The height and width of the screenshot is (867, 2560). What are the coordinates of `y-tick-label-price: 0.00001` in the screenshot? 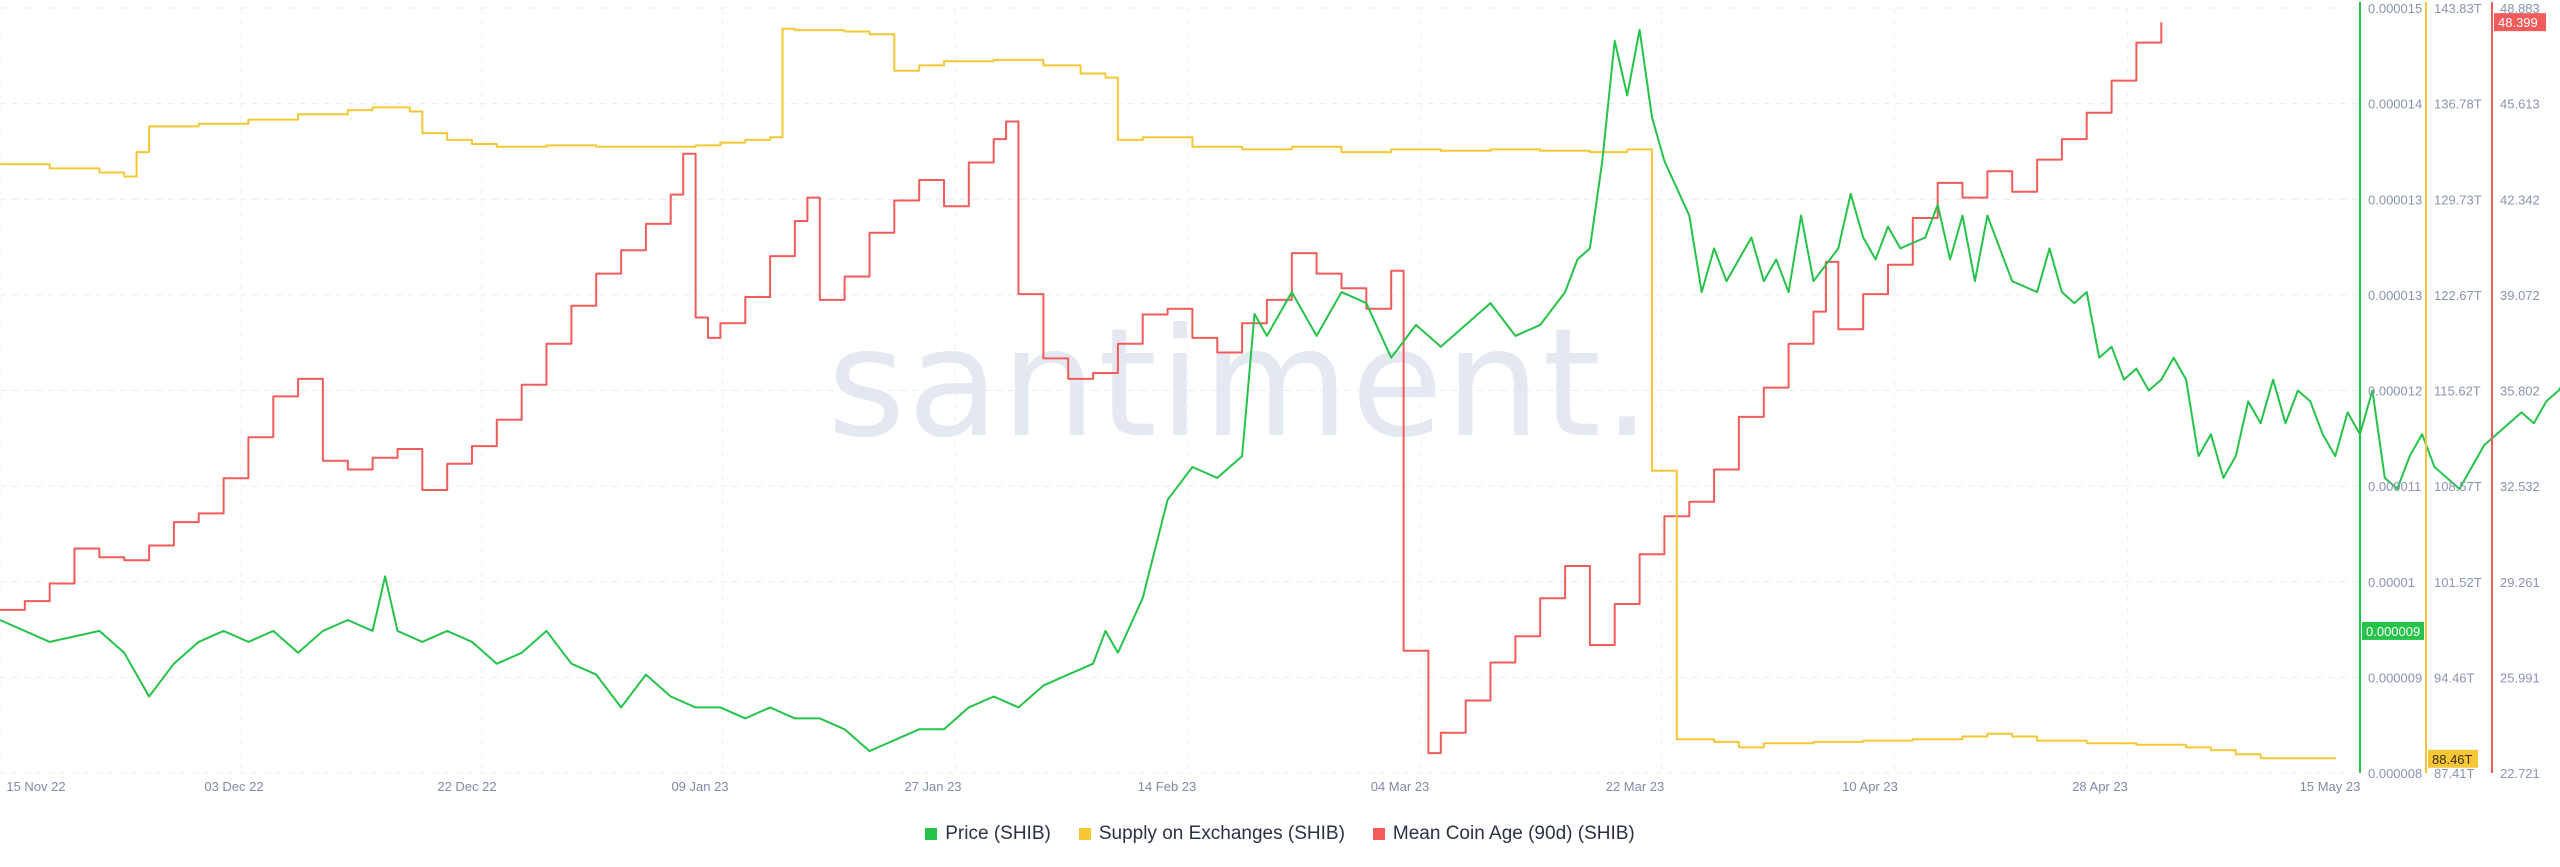 It's located at (2391, 582).